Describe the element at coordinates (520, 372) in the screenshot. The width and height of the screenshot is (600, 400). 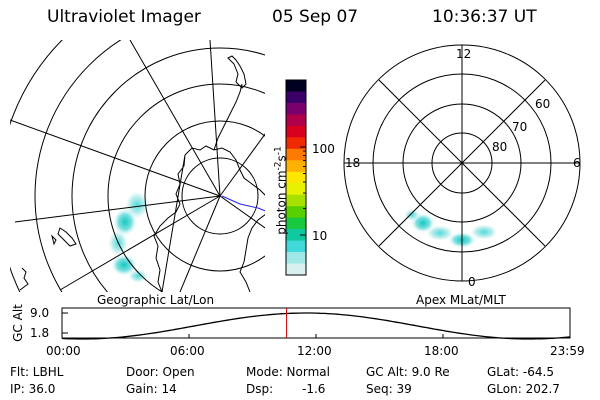
I see `glat-status: GLat: -64.5` at that location.